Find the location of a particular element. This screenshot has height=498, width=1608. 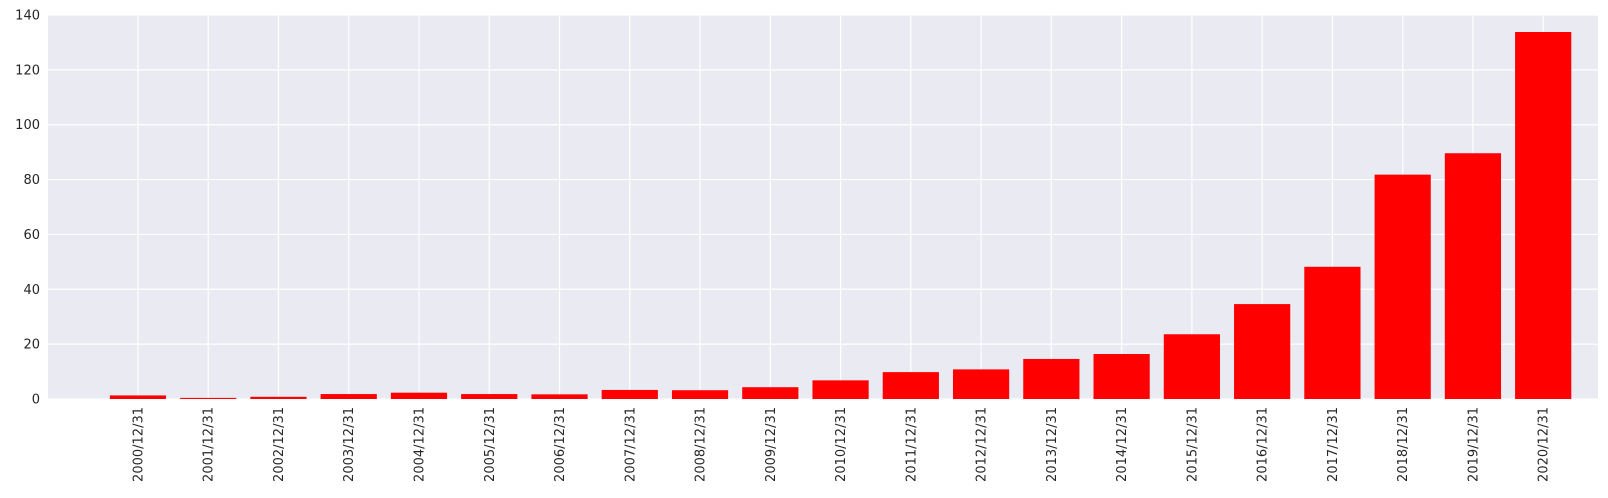

y-tick-label: 20 is located at coordinates (31, 345).